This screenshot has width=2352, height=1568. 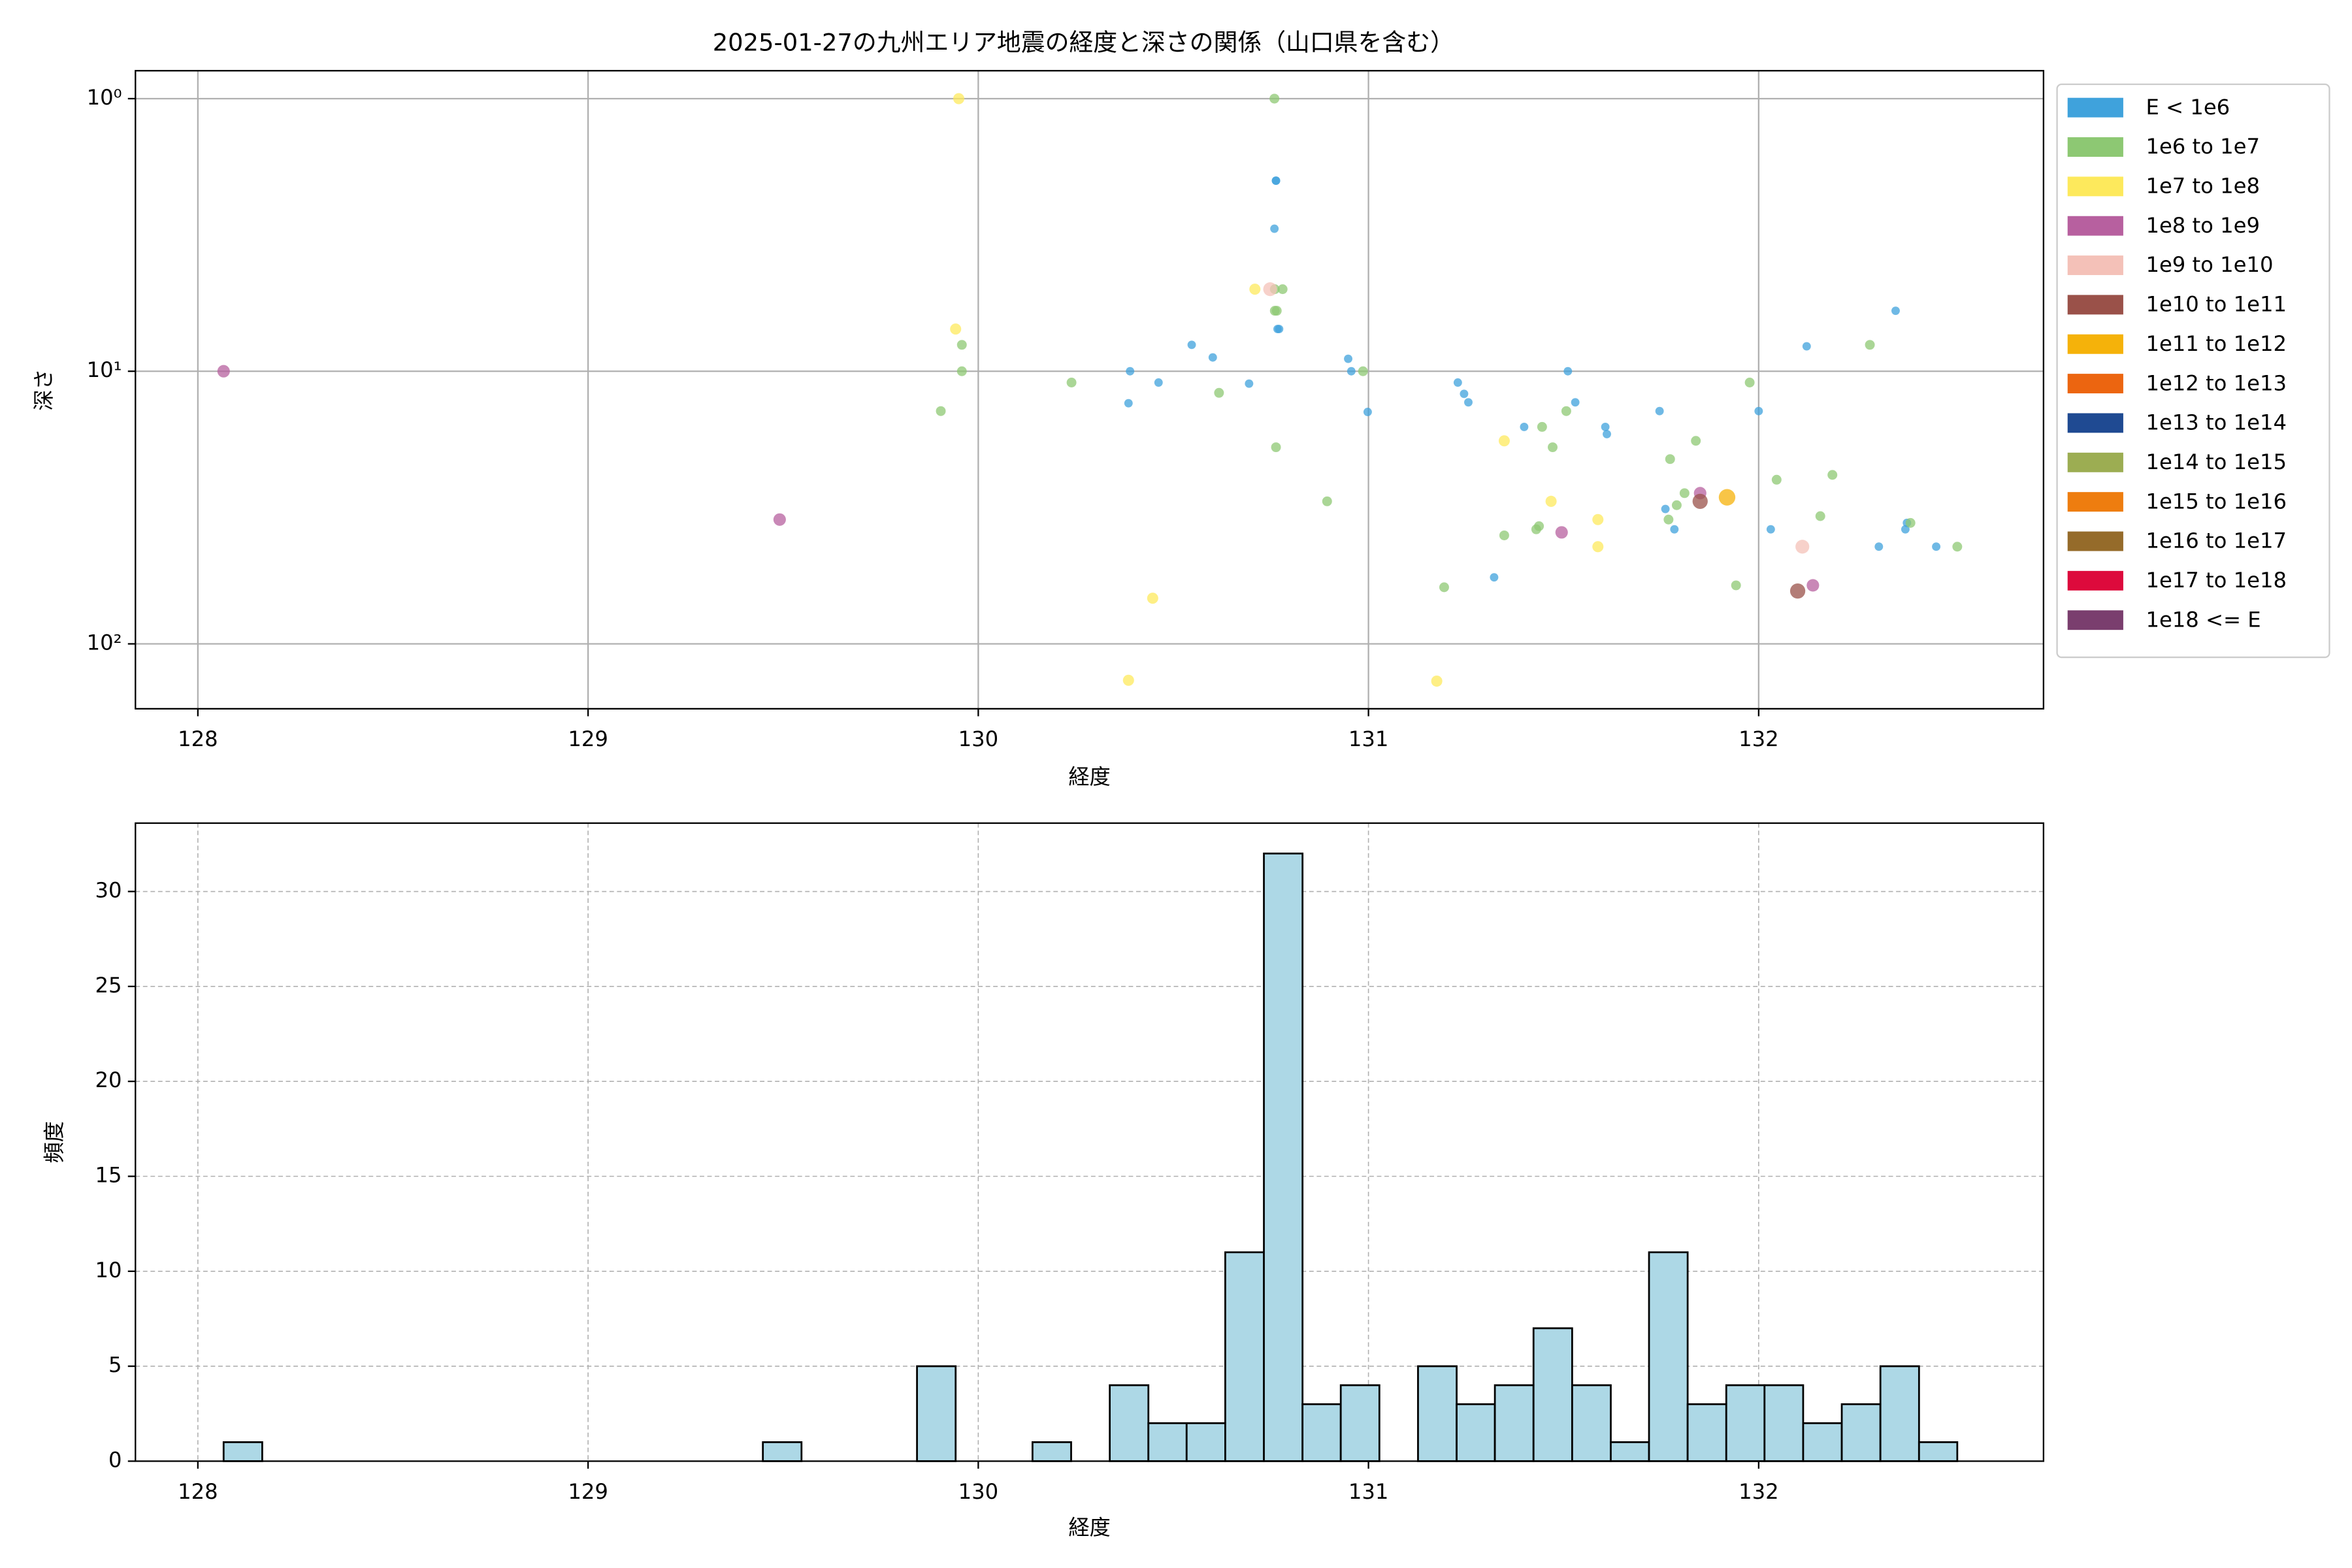 What do you see at coordinates (2216, 343) in the screenshot?
I see `legend-label: 1e11 to 1e12` at bounding box center [2216, 343].